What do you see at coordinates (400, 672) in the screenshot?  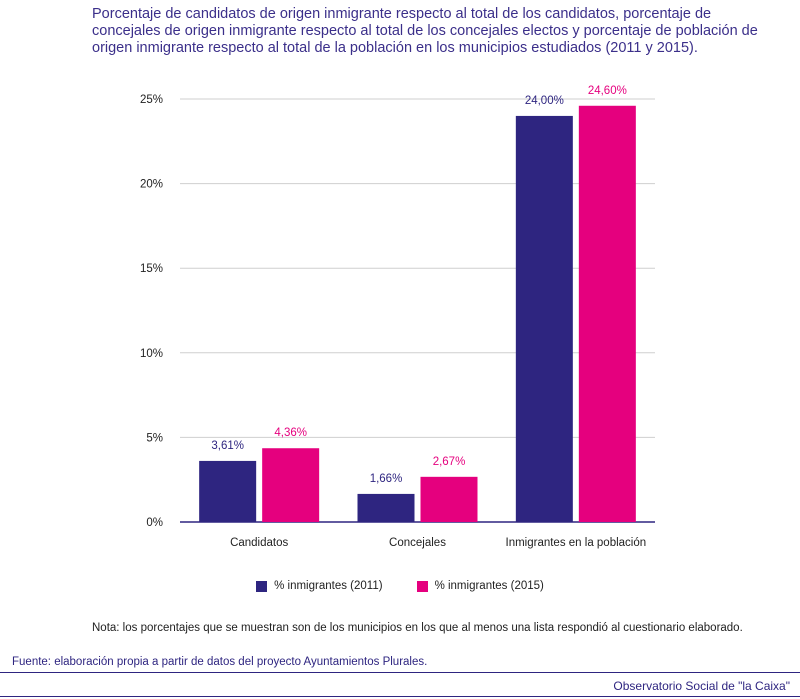 I see `source-divider` at bounding box center [400, 672].